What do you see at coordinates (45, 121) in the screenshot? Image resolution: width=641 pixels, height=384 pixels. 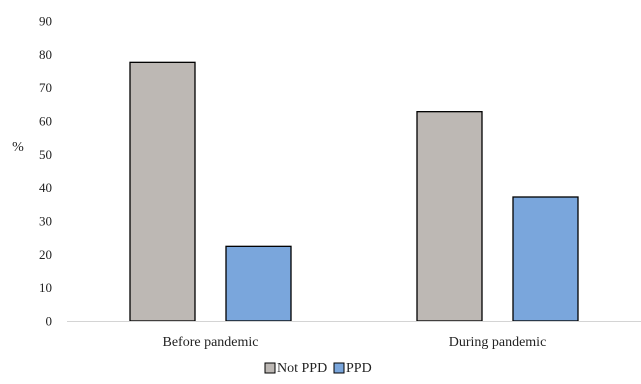 I see `y-tick-label: 60` at bounding box center [45, 121].